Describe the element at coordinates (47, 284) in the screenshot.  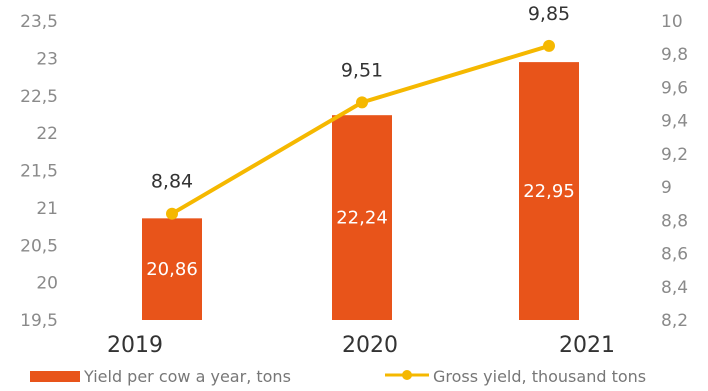
I see `left-tick-label: 20` at that location.